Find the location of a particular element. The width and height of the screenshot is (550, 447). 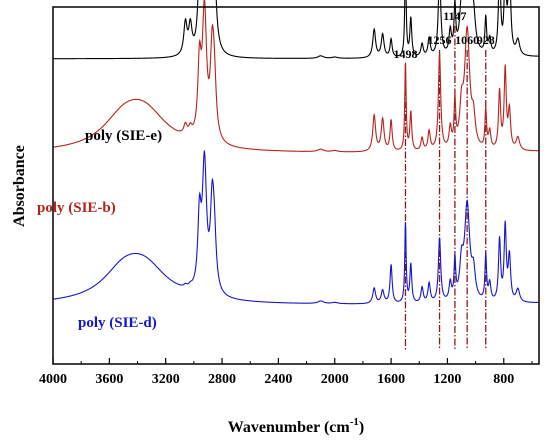

x-axis-title-superscript: -1 is located at coordinates (354, 422).